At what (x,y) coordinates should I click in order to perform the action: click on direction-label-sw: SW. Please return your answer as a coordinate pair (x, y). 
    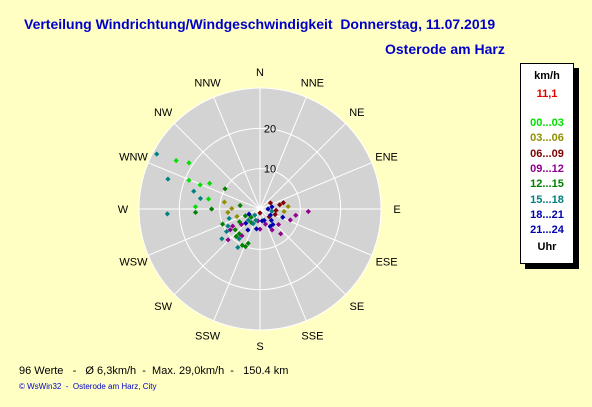
    Looking at the image, I should click on (163, 307).